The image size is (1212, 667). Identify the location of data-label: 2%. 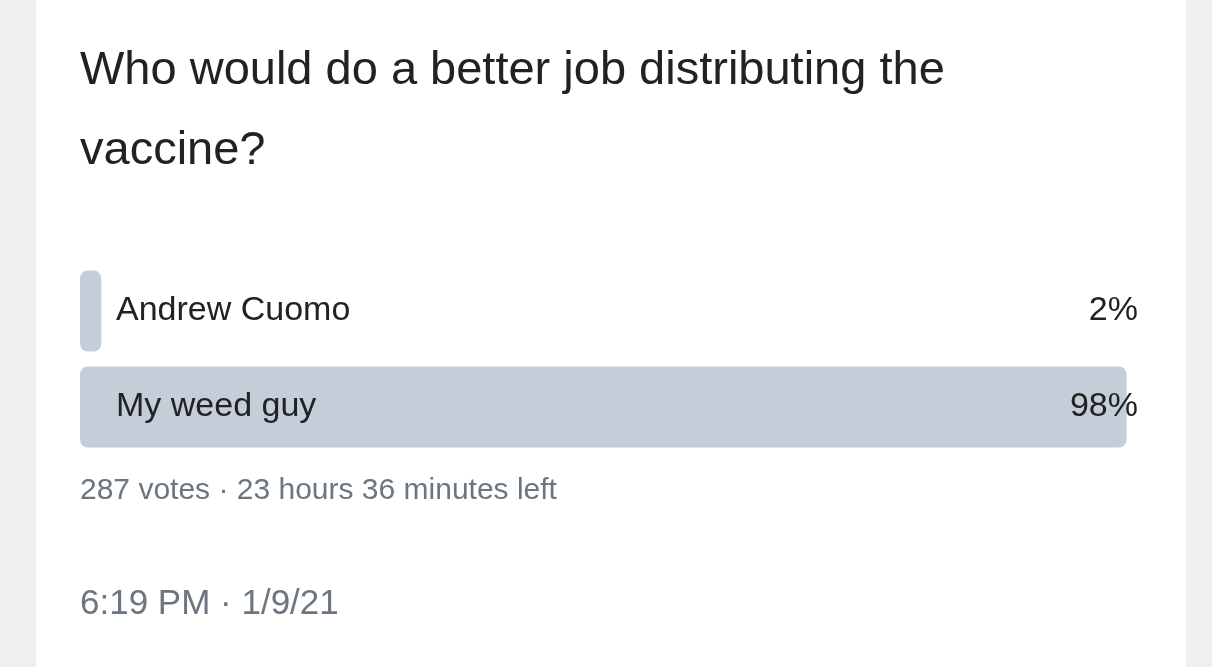
(1113, 308).